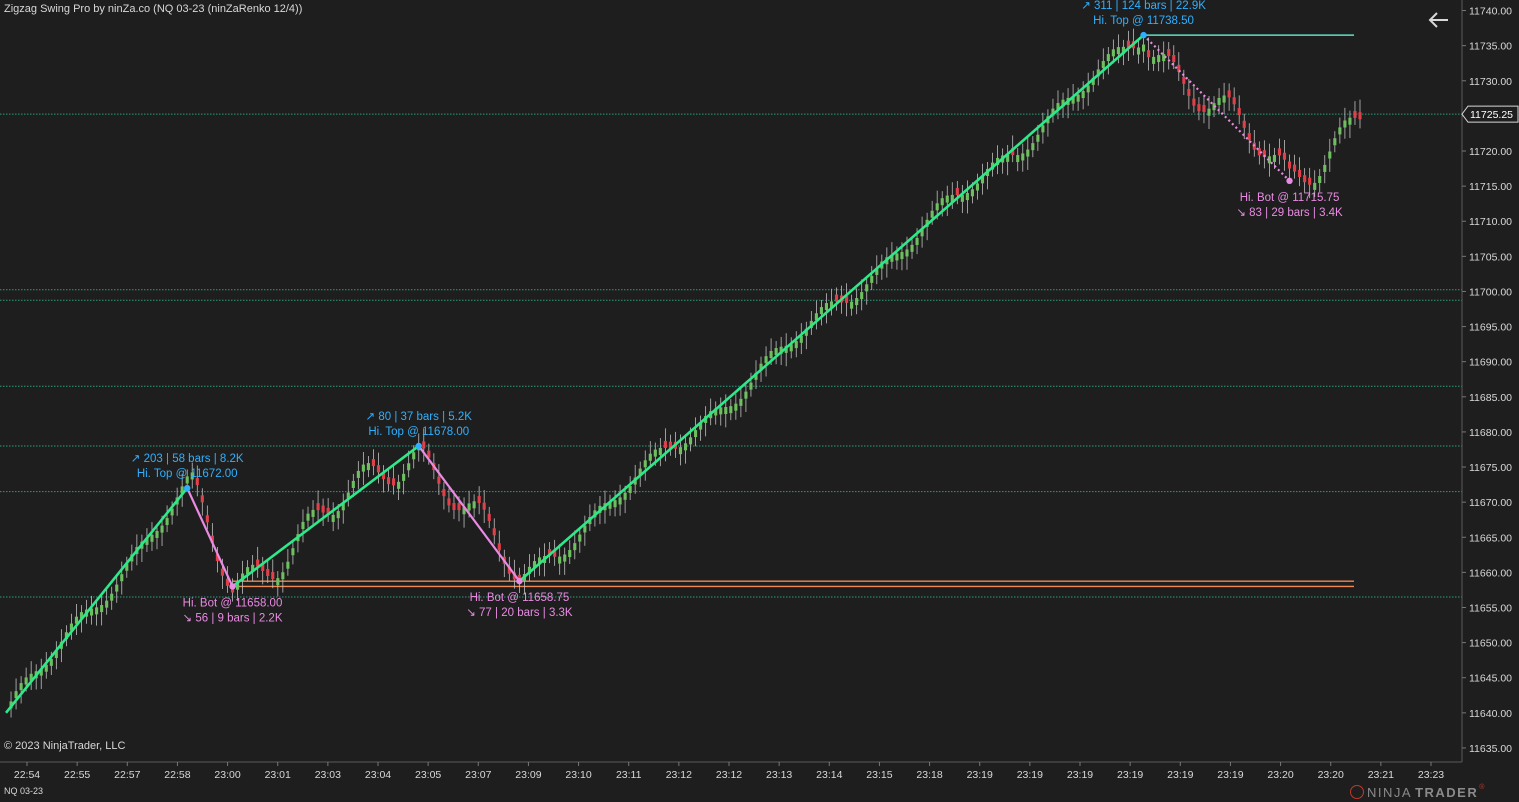  Describe the element at coordinates (1490, 328) in the screenshot. I see `y-tick-label: 11695.00` at that location.